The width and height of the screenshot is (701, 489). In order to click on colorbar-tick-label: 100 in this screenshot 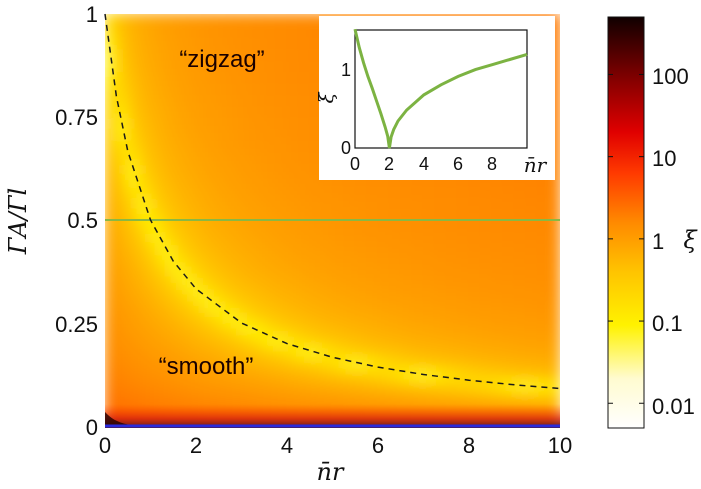, I will do `click(670, 76)`.